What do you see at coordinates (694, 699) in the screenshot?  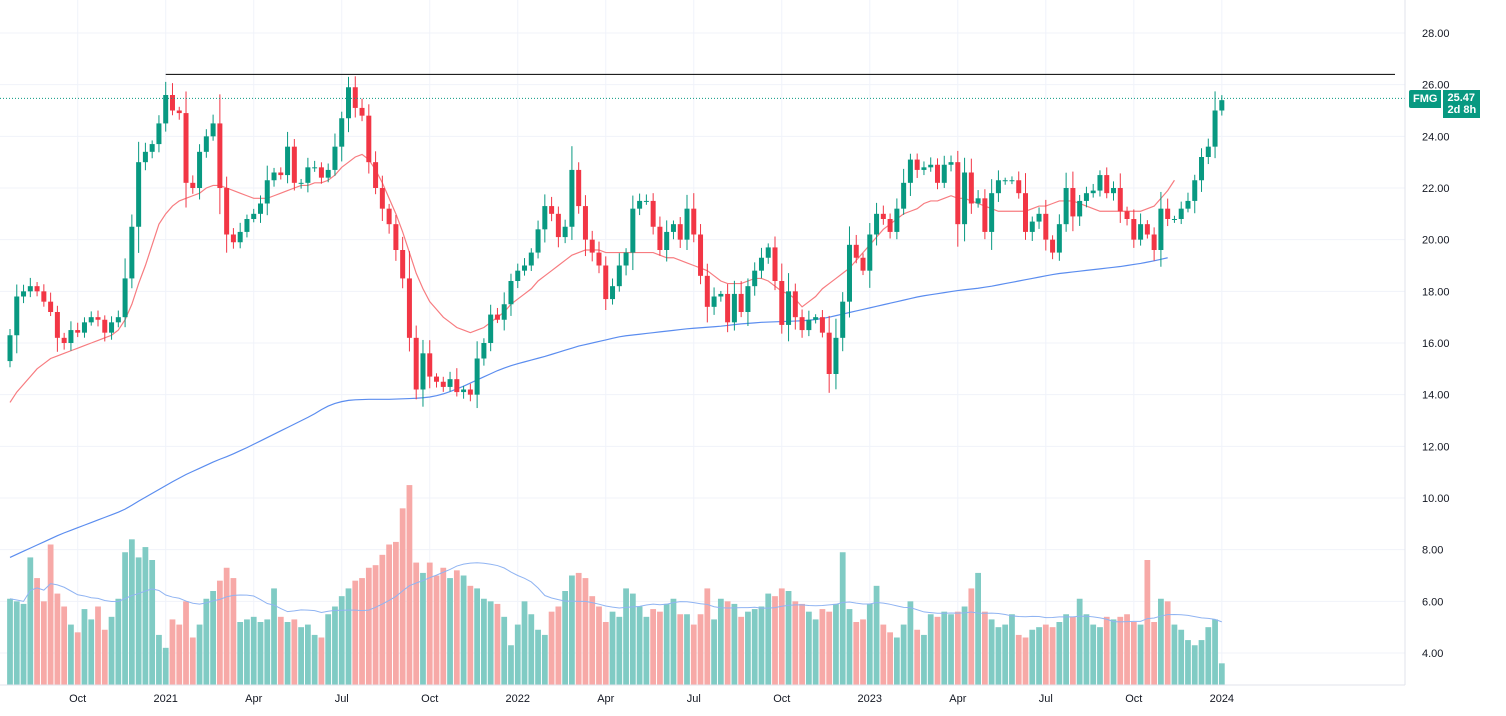 I see `time-tick-label: Jul` at bounding box center [694, 699].